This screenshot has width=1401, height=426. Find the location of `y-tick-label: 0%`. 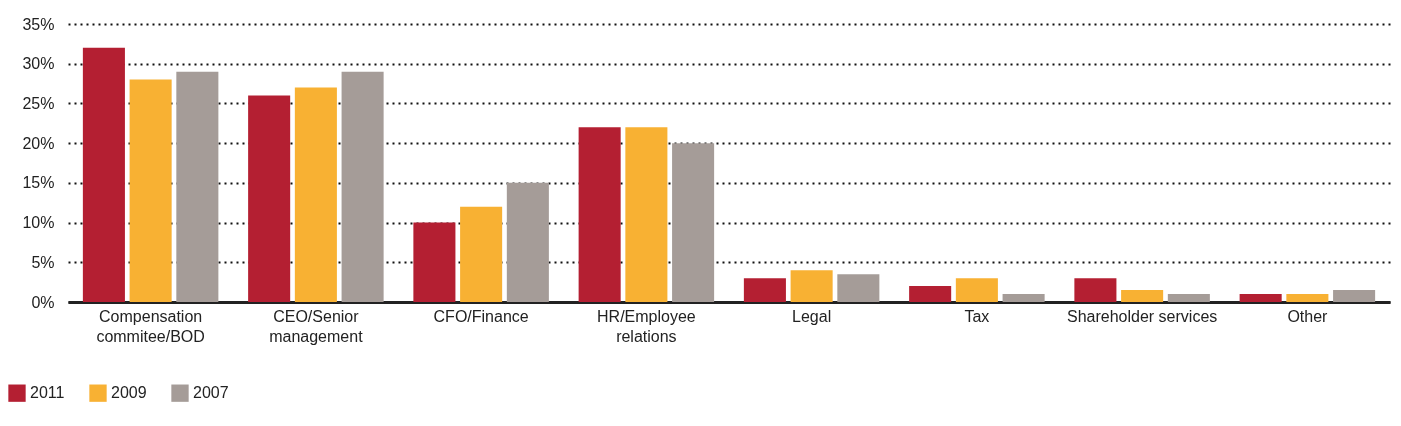

y-tick-label: 0% is located at coordinates (43, 302).